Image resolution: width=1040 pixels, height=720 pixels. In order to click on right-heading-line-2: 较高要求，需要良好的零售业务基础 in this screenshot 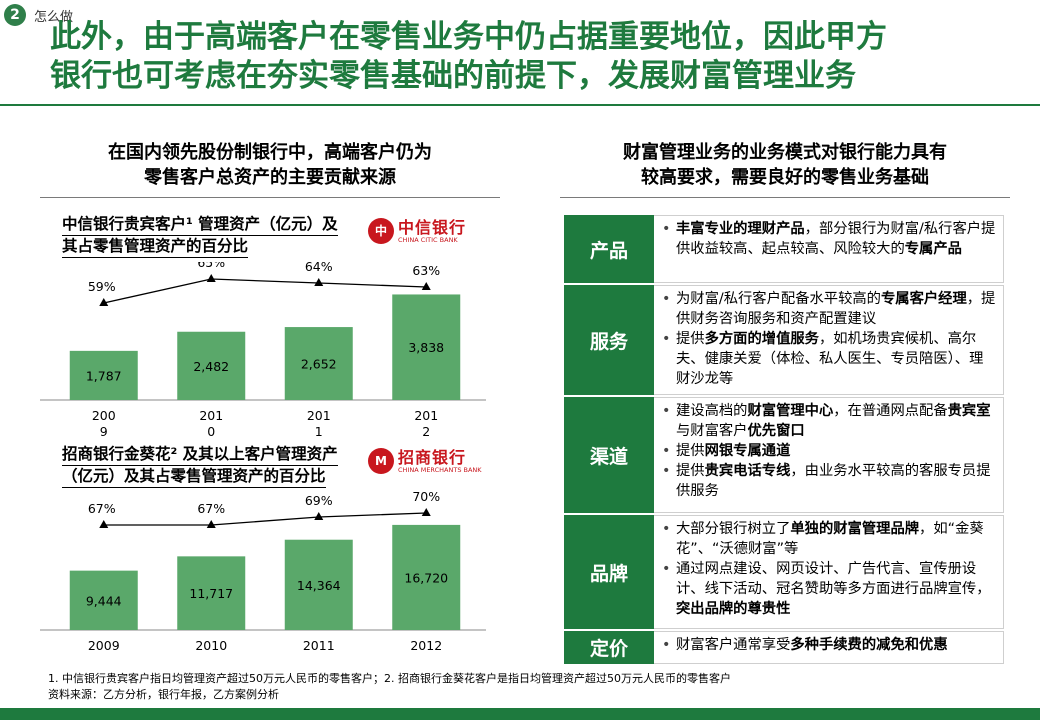, I will do `click(785, 177)`.